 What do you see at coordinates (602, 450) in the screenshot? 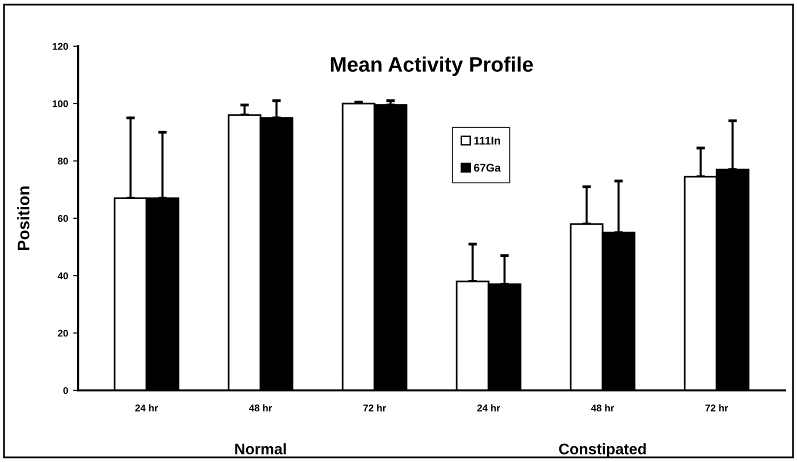
I see `text: Constipated` at bounding box center [602, 450].